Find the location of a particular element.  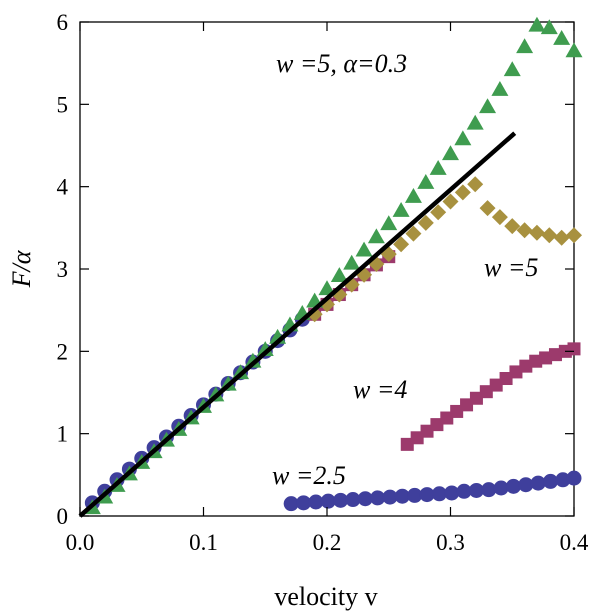

y-tick-label: 0 is located at coordinates (63, 516).